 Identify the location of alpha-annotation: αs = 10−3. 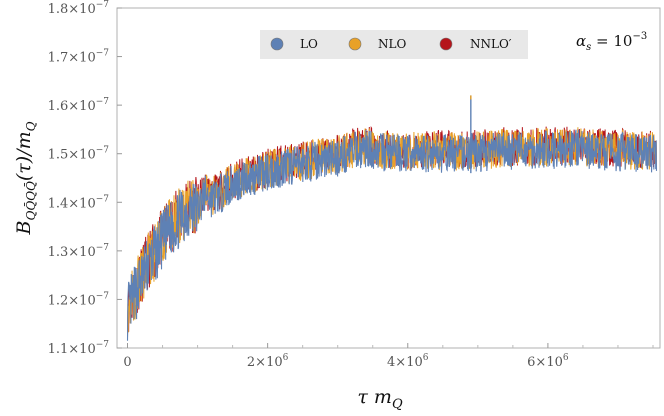
(611, 42).